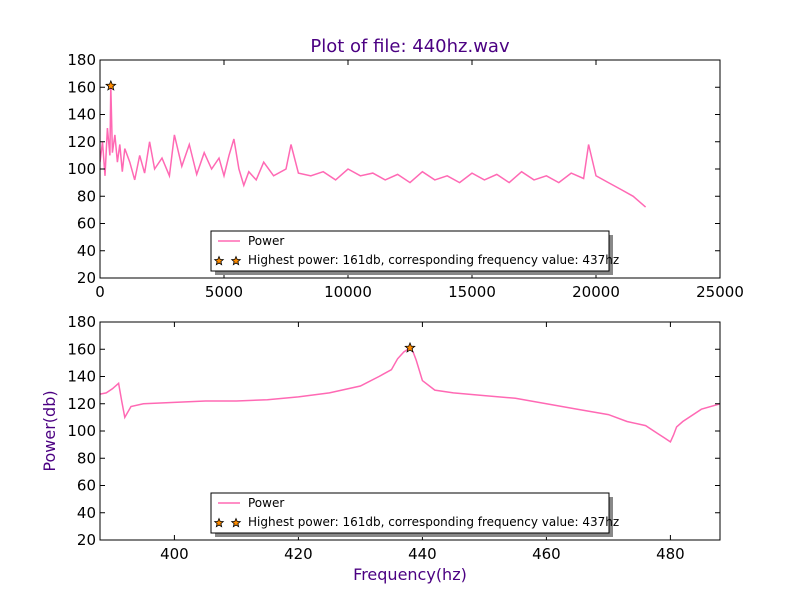 The image size is (800, 600). Describe the element at coordinates (227, 260) in the screenshot. I see `top-legend-star-swatch` at that location.